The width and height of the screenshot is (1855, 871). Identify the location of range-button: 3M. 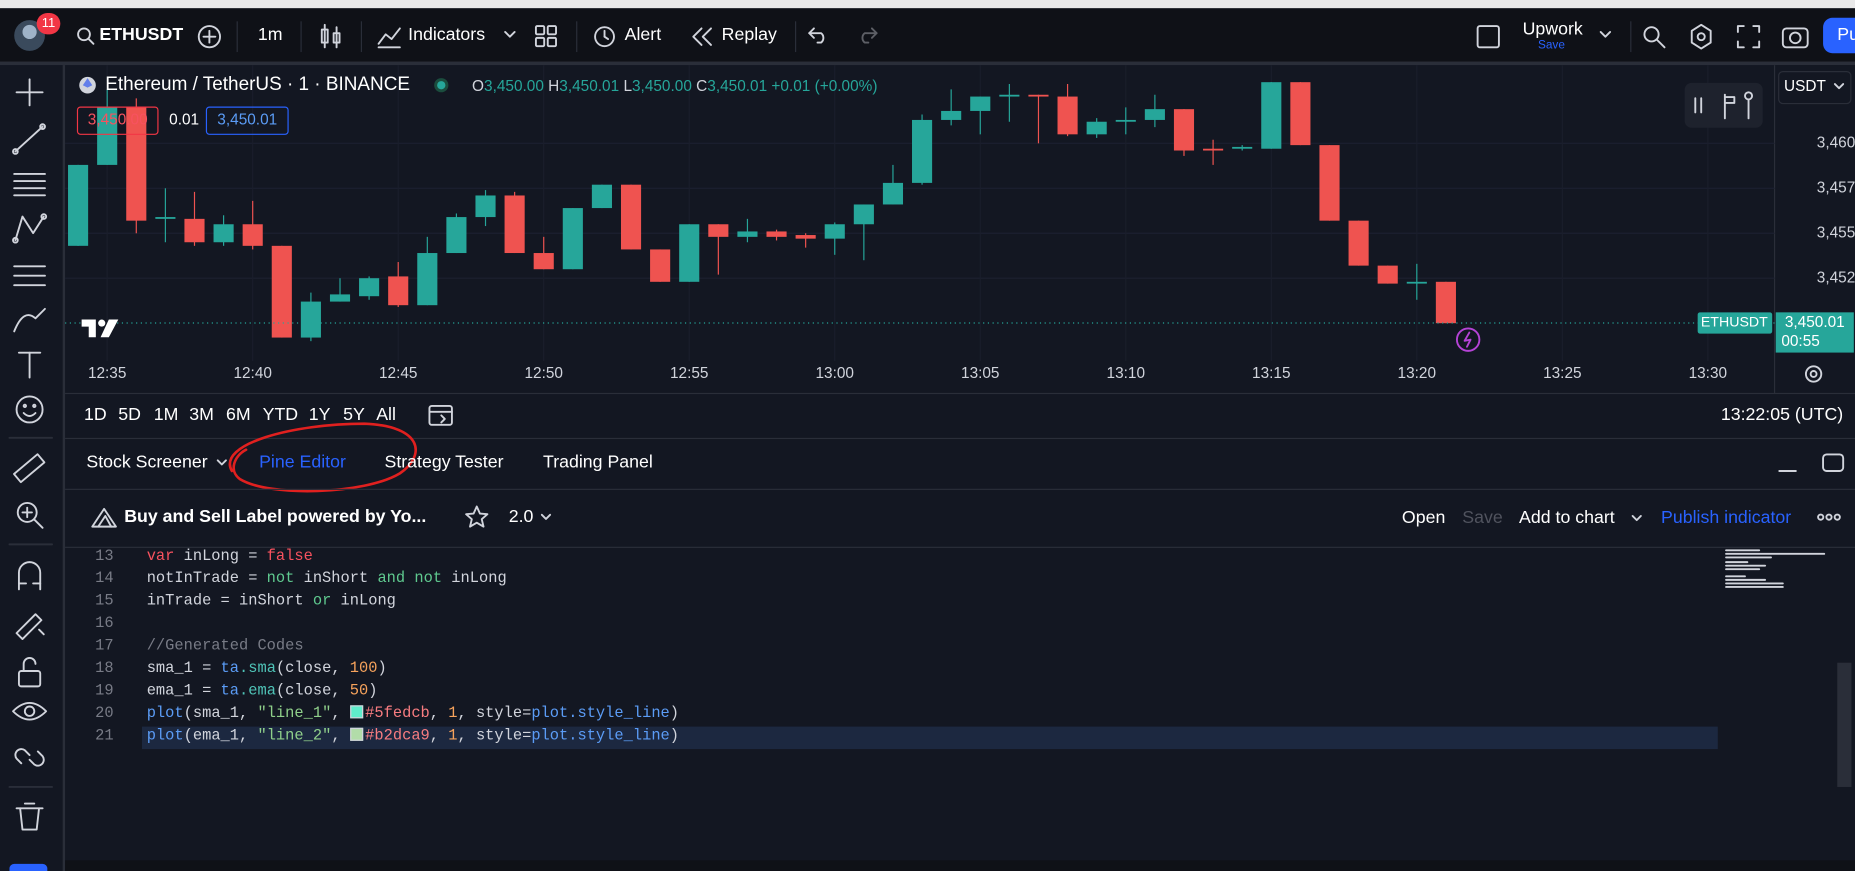
(201, 414).